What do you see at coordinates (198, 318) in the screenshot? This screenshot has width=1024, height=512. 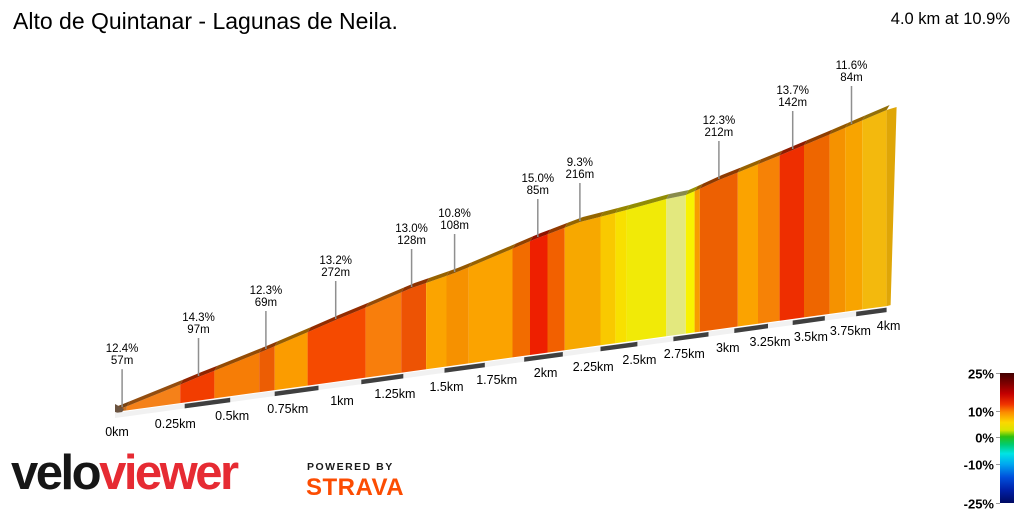 I see `segment-gradient: 14.3%` at bounding box center [198, 318].